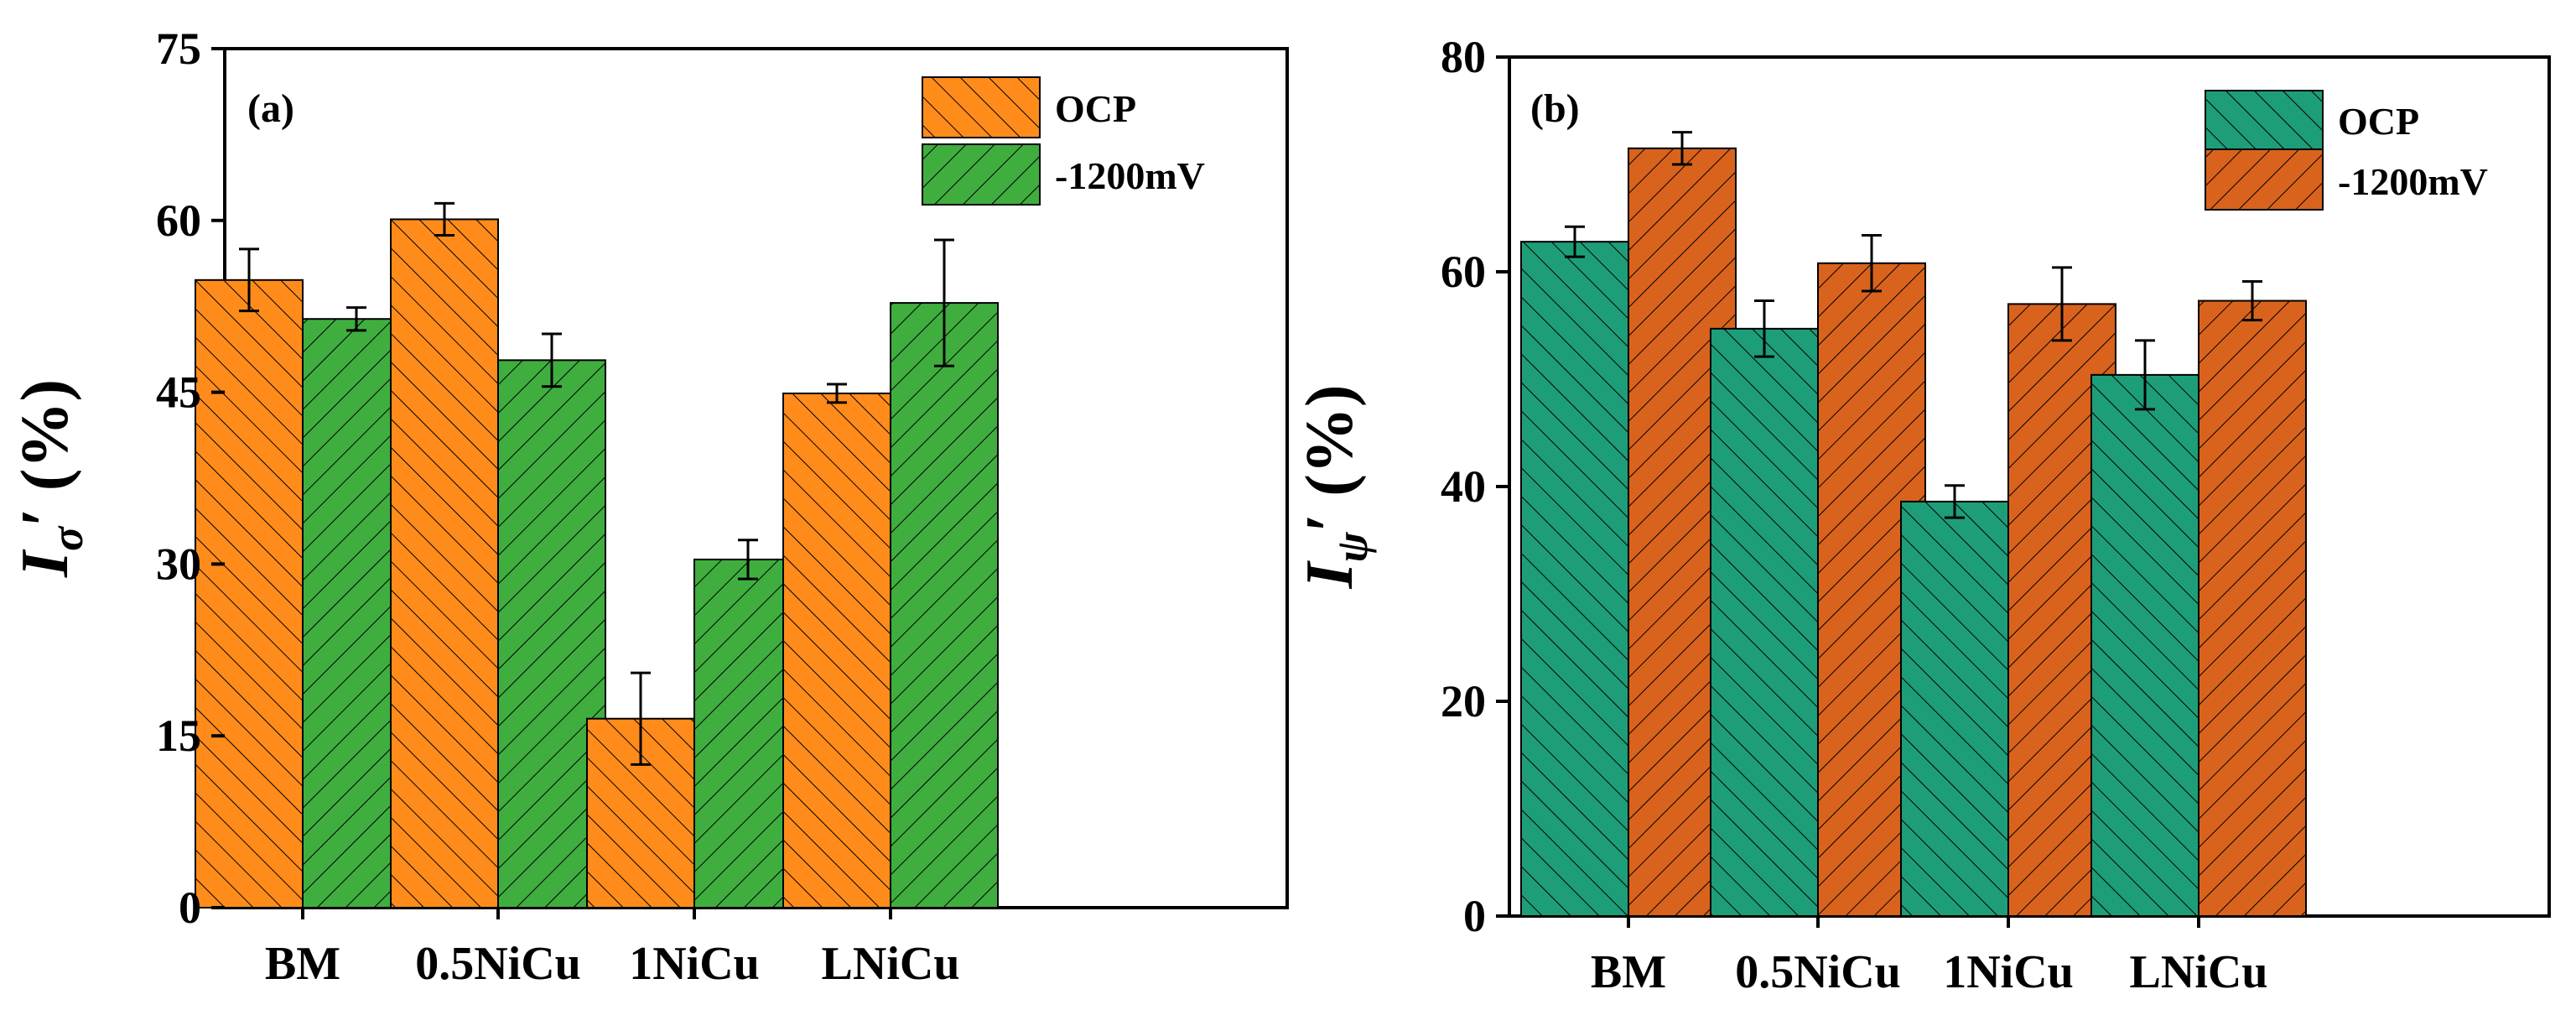 The height and width of the screenshot is (1010, 2576). Describe the element at coordinates (1335, 487) in the screenshot. I see `y-axis-label-b: Iψ′ (%)` at that location.